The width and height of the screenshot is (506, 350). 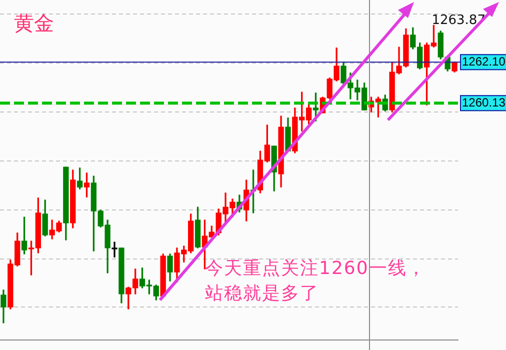 I want to click on annotation: 站稳就是多了, so click(x=262, y=293).